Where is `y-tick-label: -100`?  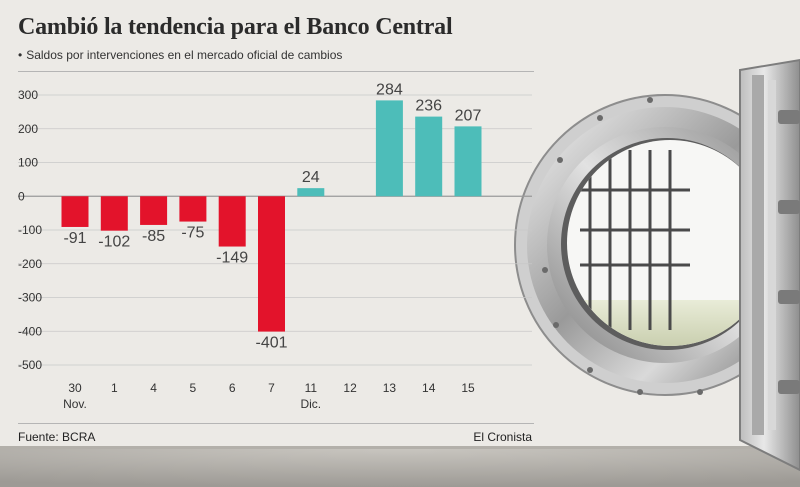 y-tick-label: -100 is located at coordinates (30, 230).